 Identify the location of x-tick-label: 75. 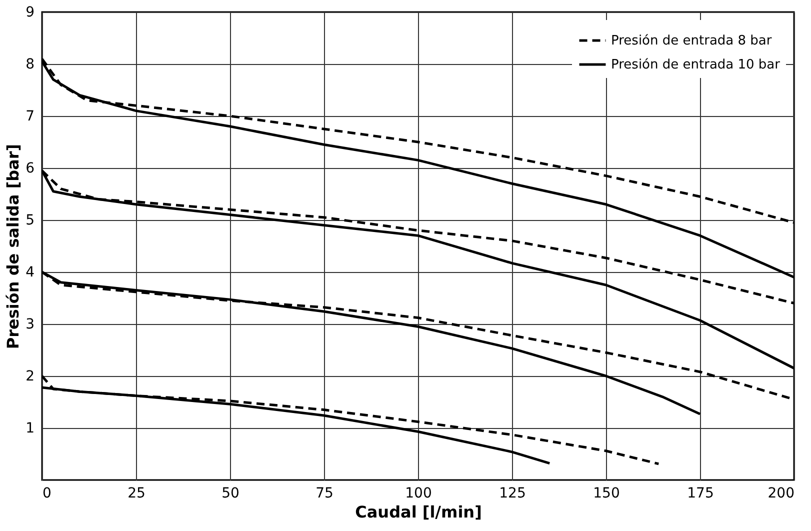
(325, 494).